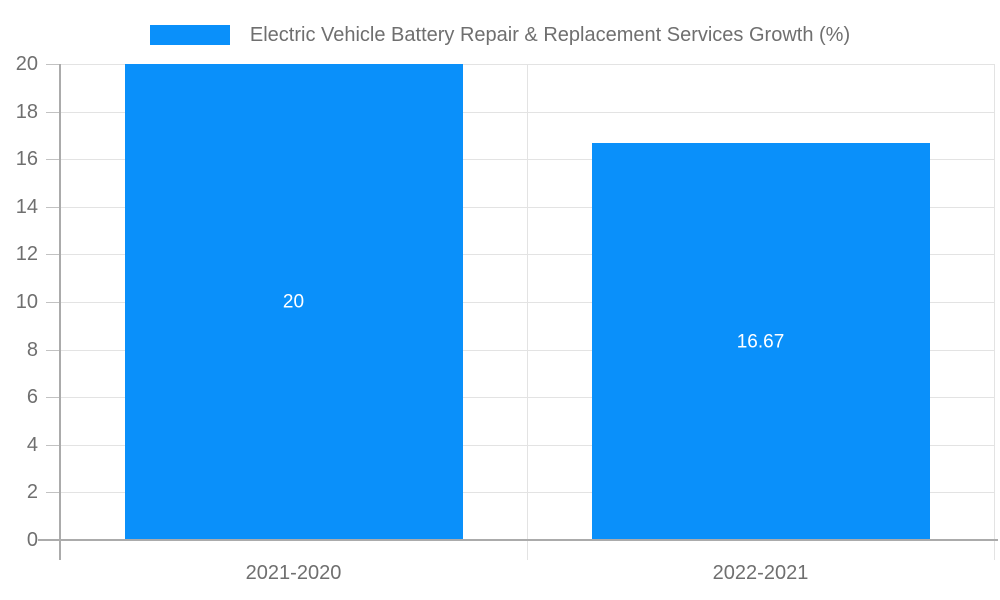 This screenshot has width=1000, height=600. Describe the element at coordinates (32, 349) in the screenshot. I see `y-tick-label: 8` at that location.